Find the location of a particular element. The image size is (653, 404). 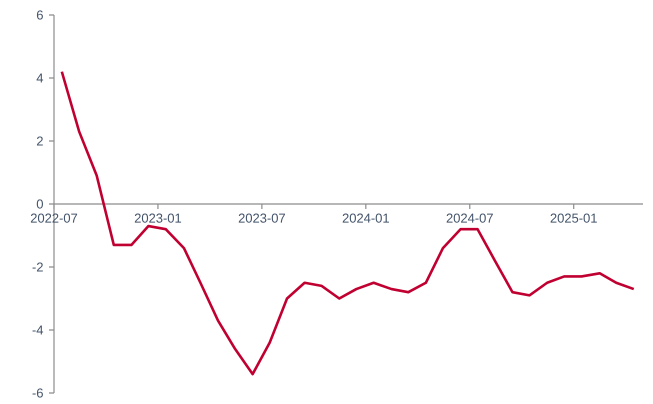

x-tick-label: 2025-01 is located at coordinates (573, 218).